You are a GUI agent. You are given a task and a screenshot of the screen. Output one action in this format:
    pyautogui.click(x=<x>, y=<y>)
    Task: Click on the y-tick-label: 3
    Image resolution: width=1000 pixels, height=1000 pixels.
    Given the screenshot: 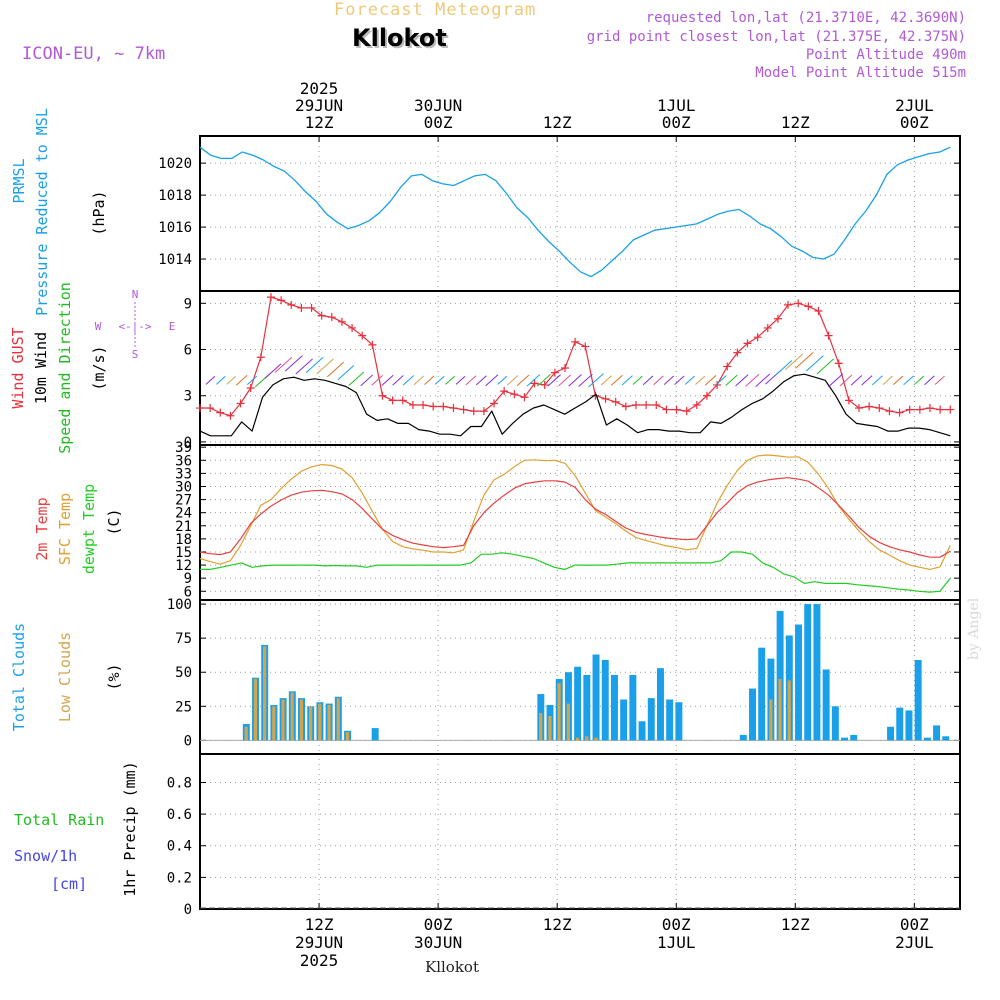 What is the action you would take?
    pyautogui.click(x=188, y=397)
    